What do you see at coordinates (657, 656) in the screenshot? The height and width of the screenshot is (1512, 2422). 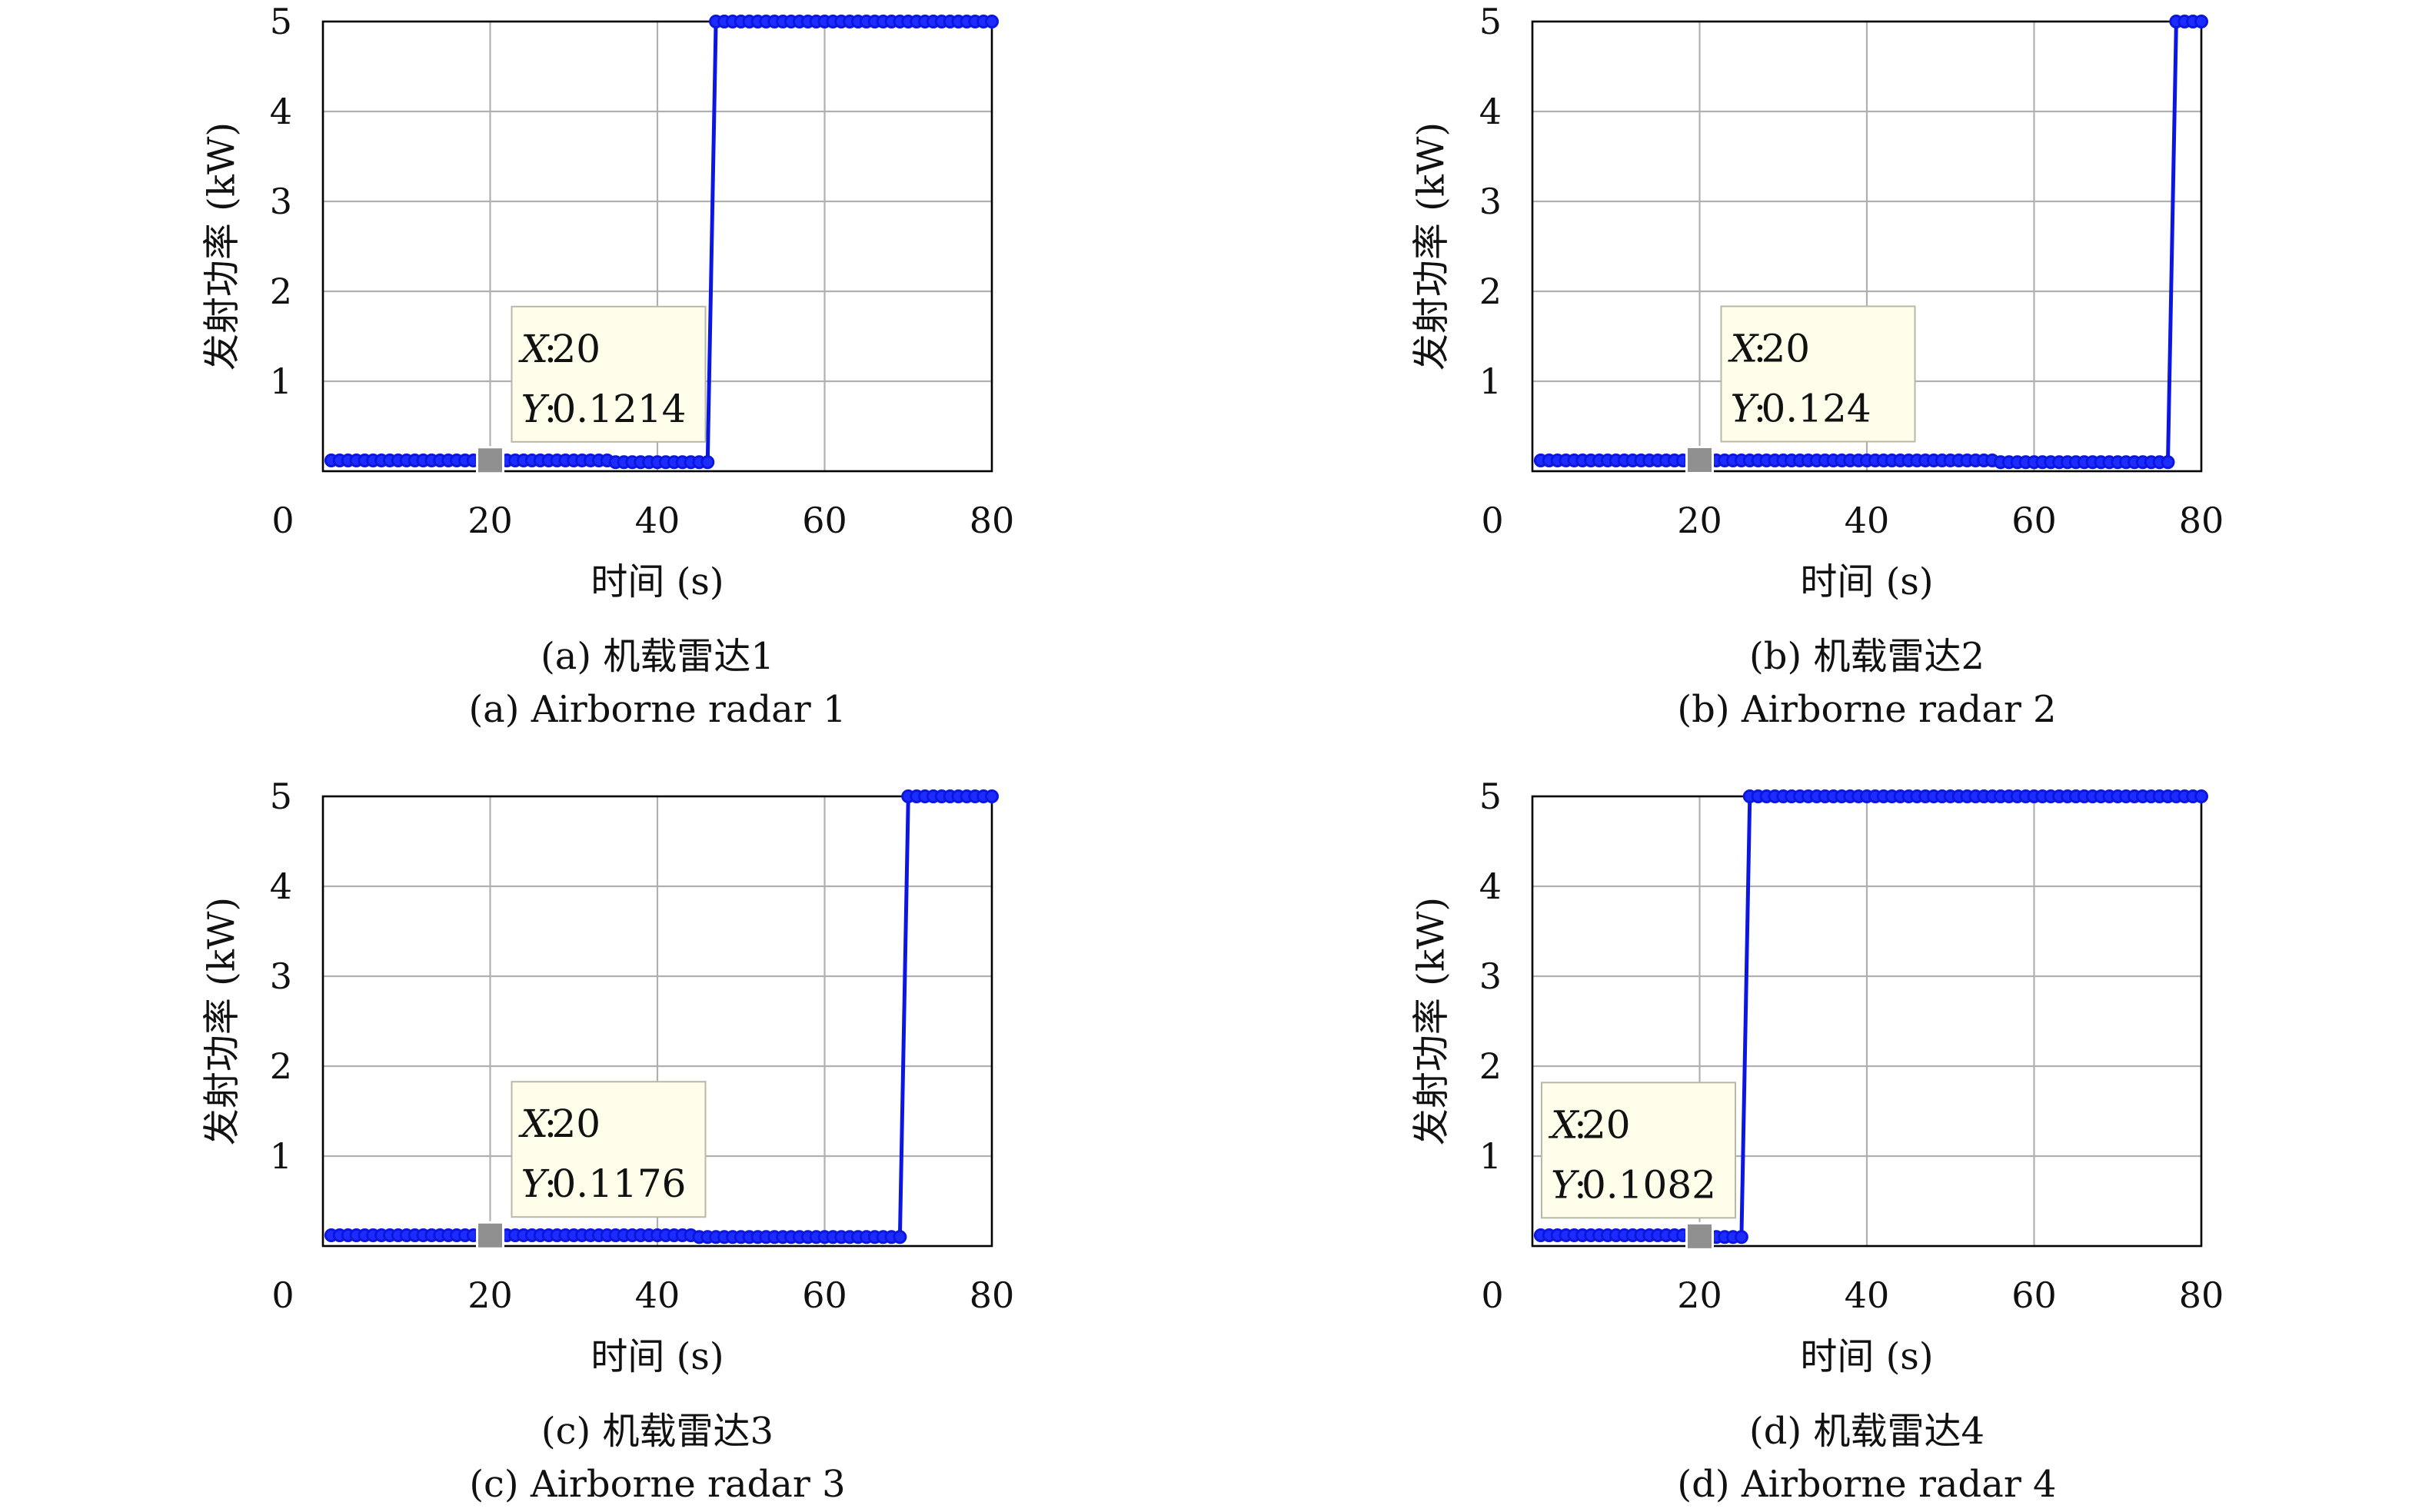 I see `caption-cn: (a) 机载雷达1` at bounding box center [657, 656].